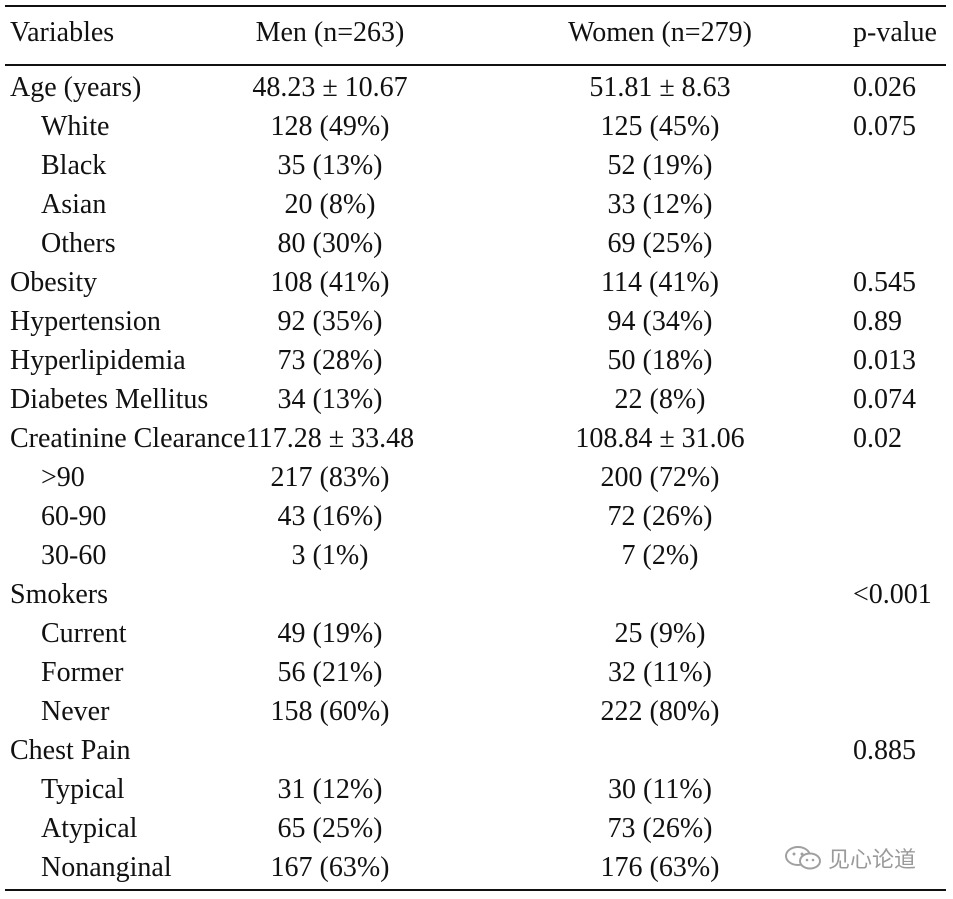 The image size is (953, 899). I want to click on variable-cell: 30-60, so click(74, 555).